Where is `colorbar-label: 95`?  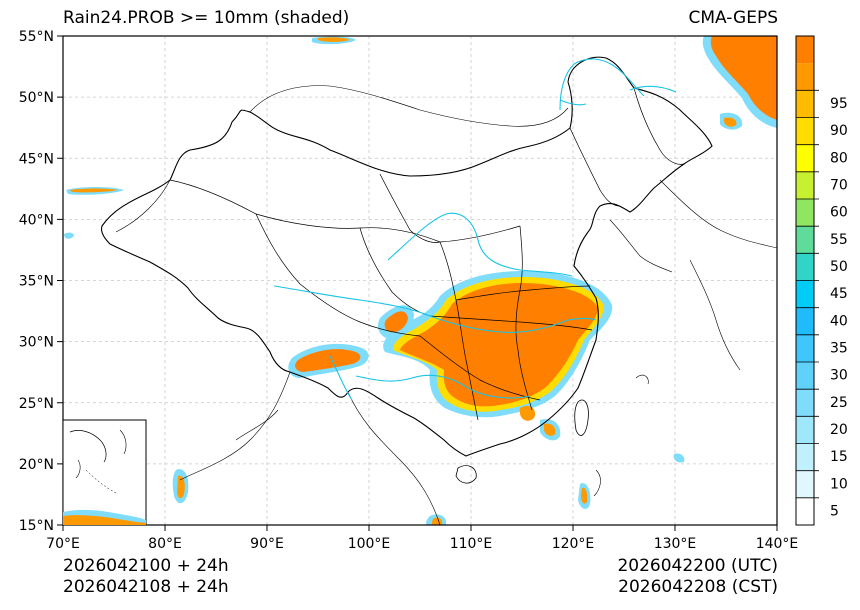 colorbar-label: 95 is located at coordinates (839, 104).